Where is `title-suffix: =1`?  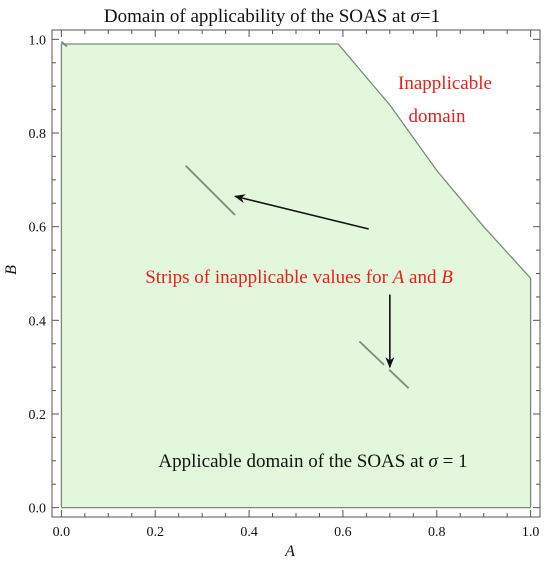 title-suffix: =1 is located at coordinates (430, 16).